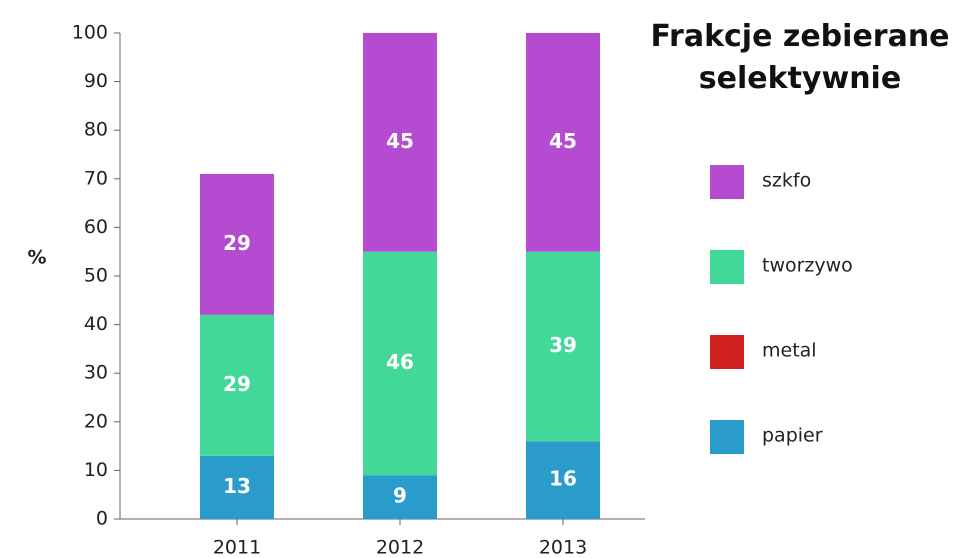 The width and height of the screenshot is (954, 558). Describe the element at coordinates (36, 258) in the screenshot. I see `y-axis-label: %` at that location.